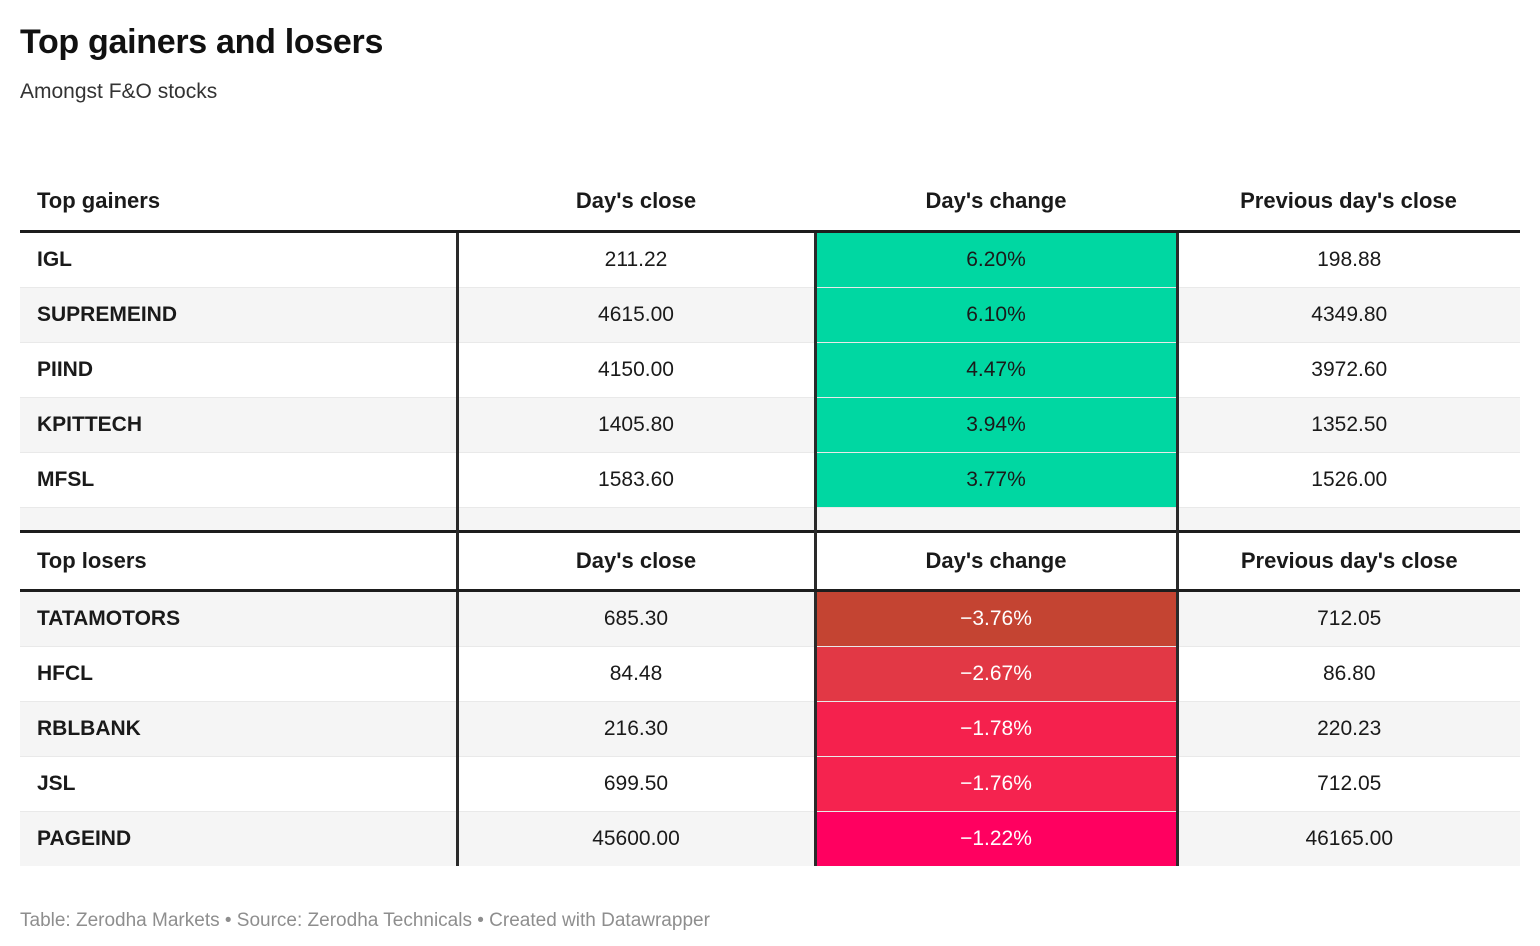 Image resolution: width=1540 pixels, height=946 pixels. Describe the element at coordinates (995, 729) in the screenshot. I see `days-change-cell: −1.78%` at that location.